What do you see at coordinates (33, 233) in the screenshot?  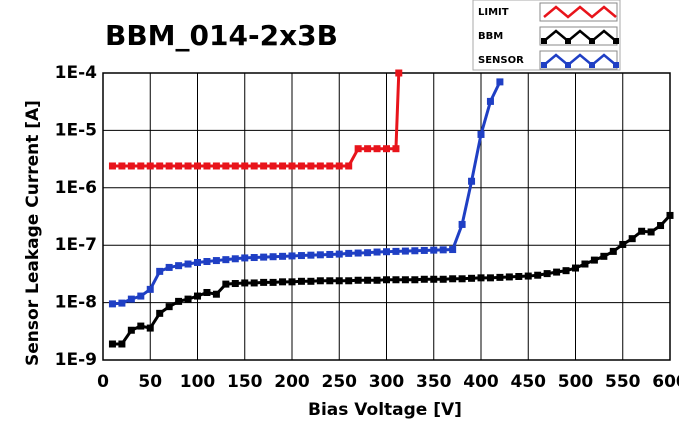 I see `y-axis-label: Sensor Leakage Current [A]` at bounding box center [33, 233].